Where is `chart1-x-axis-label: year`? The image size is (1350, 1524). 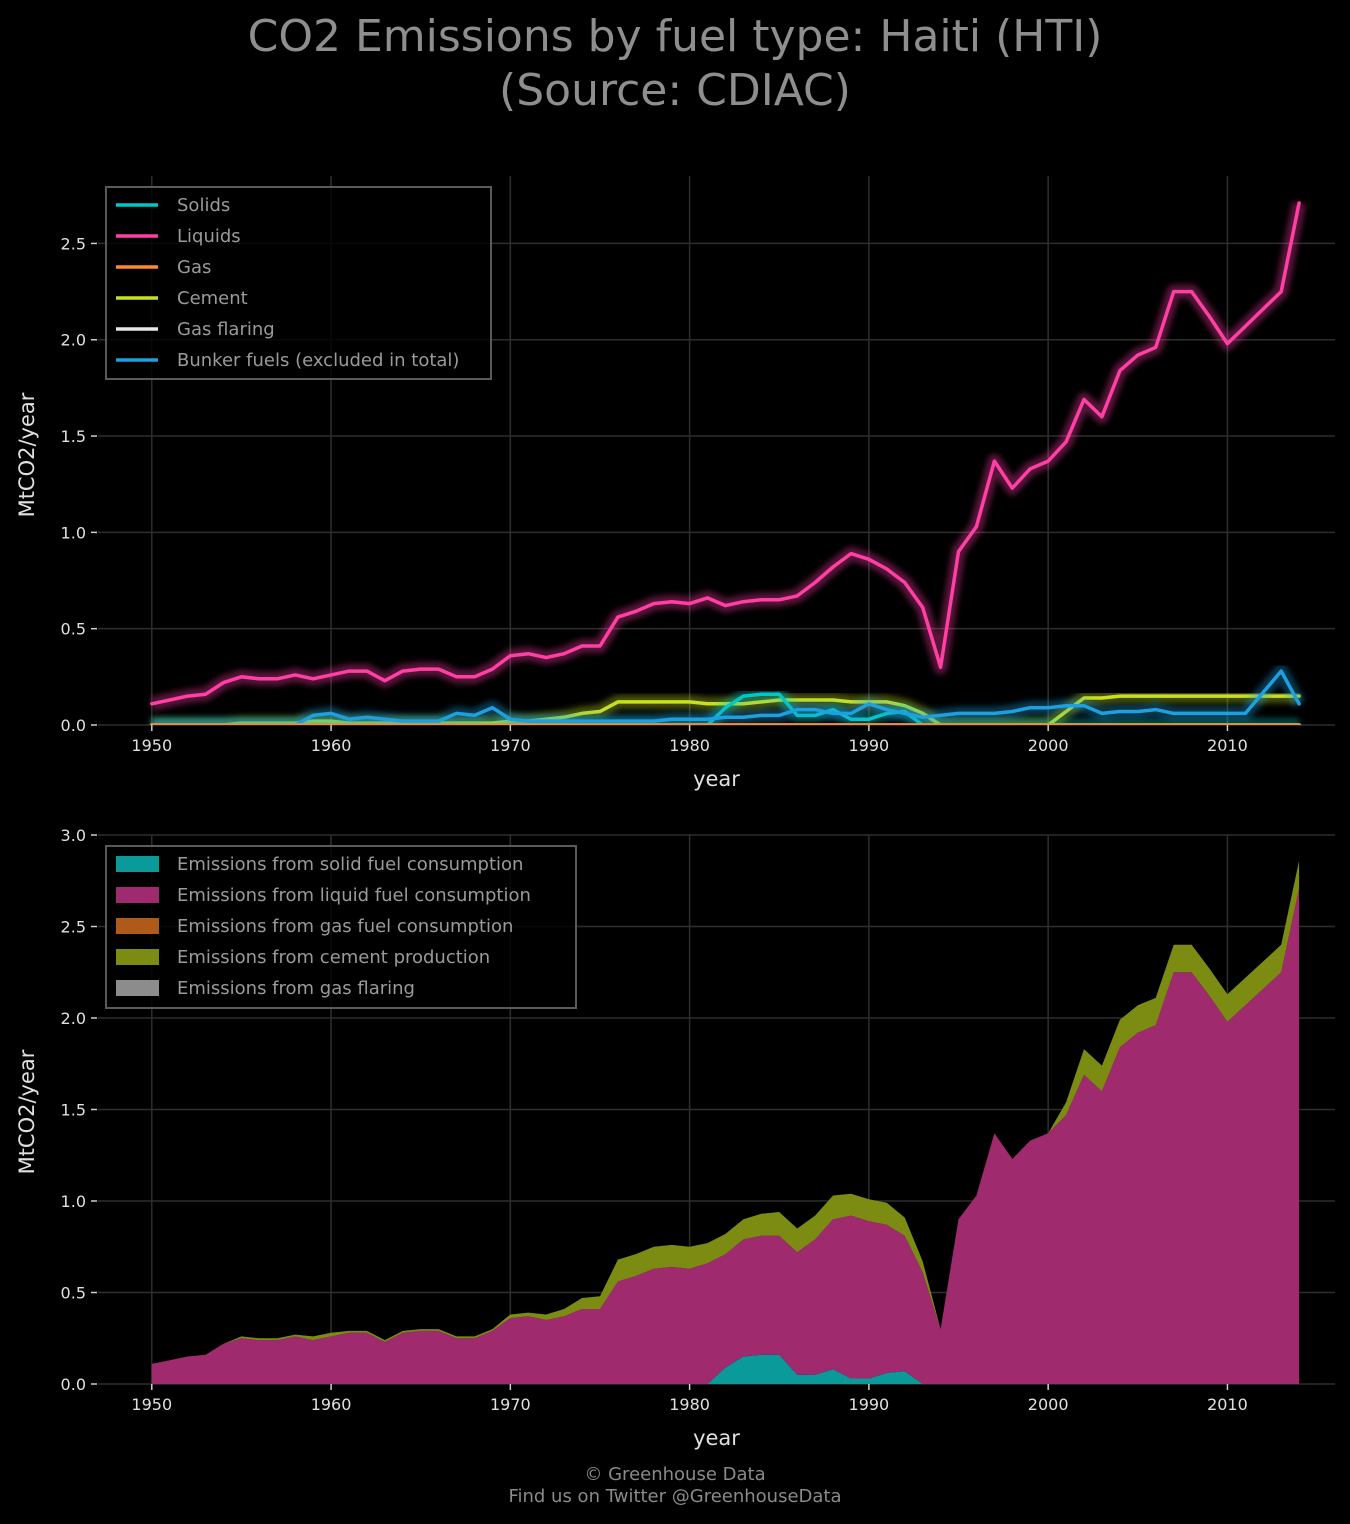 chart1-x-axis-label: year is located at coordinates (716, 779).